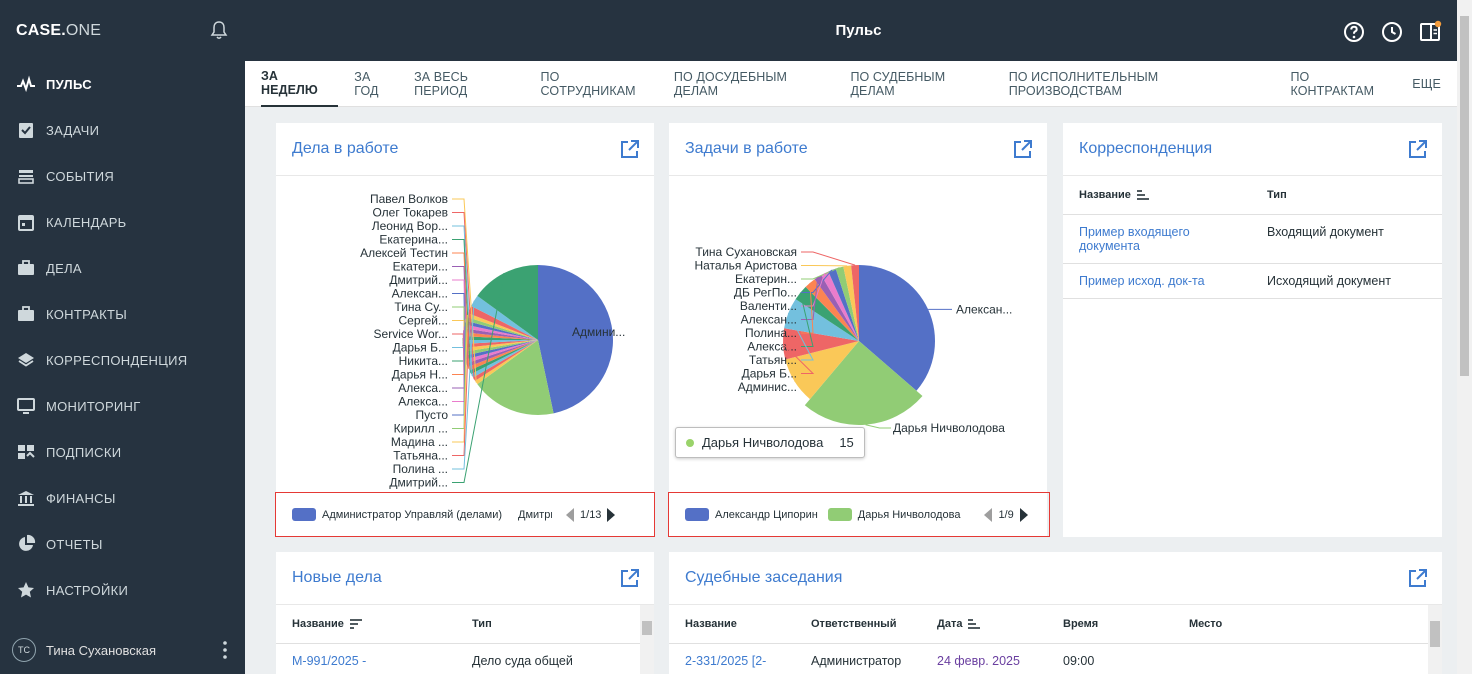  What do you see at coordinates (1157, 281) in the screenshot?
I see `doc-link: Пример исход. док-та` at bounding box center [1157, 281].